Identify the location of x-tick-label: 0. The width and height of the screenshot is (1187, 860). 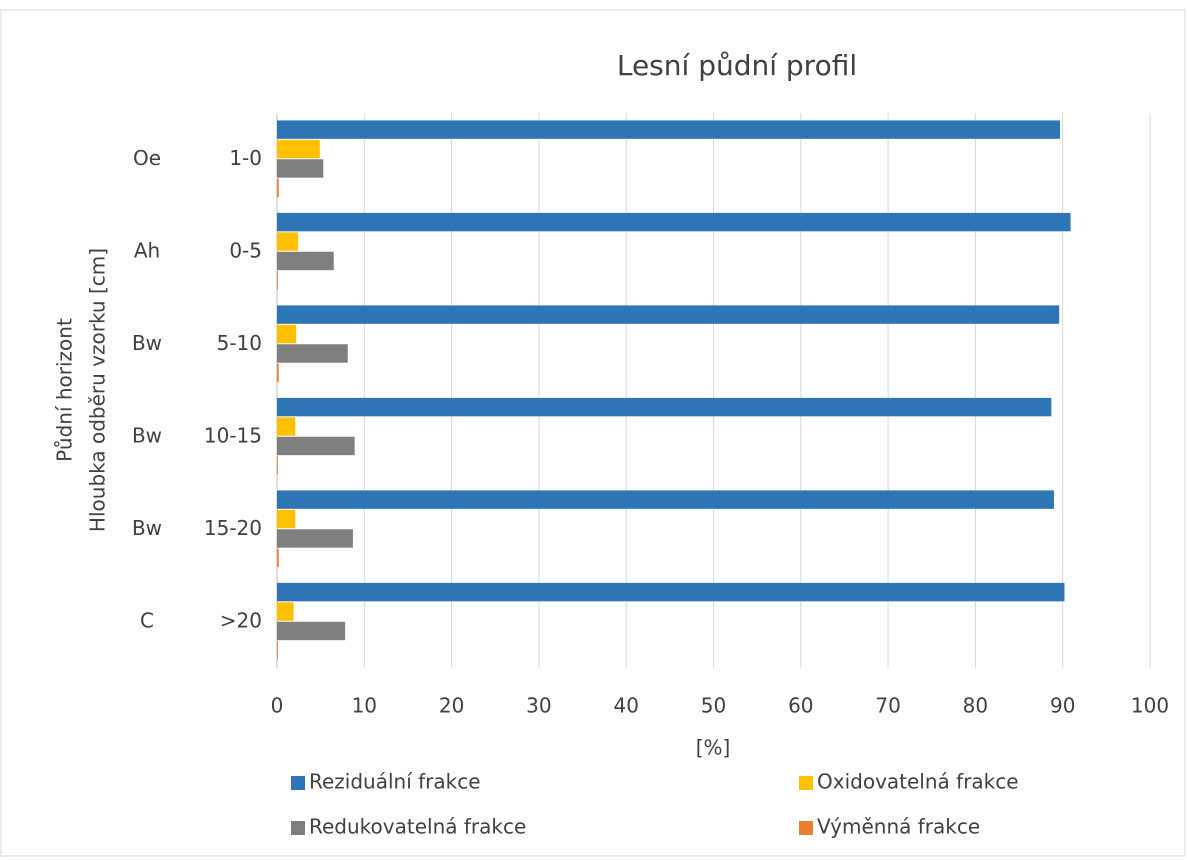
(277, 706).